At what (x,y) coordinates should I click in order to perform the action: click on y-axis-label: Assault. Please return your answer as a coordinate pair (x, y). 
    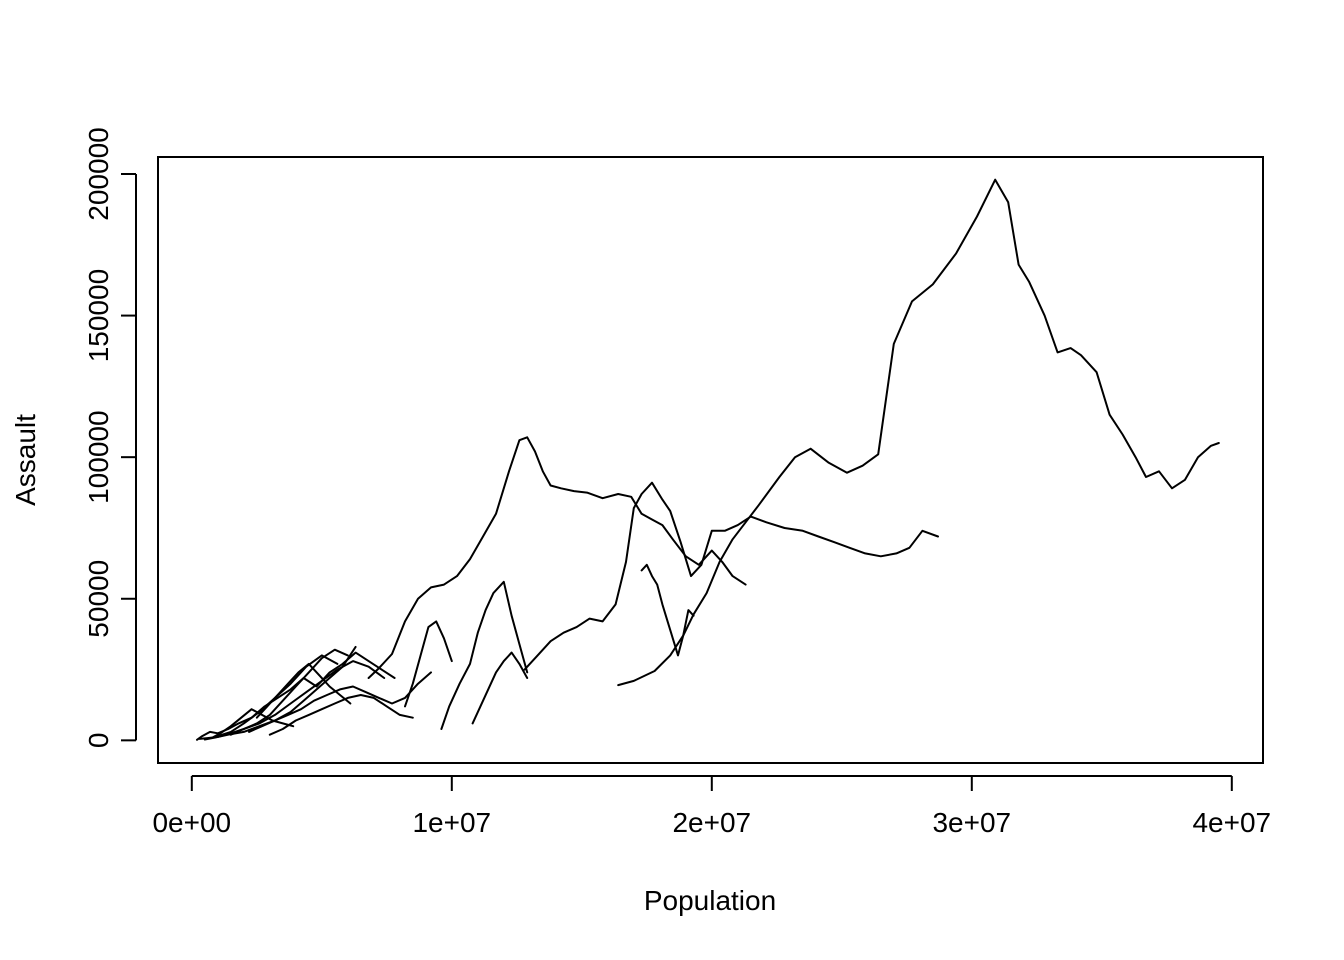
    Looking at the image, I should click on (25, 460).